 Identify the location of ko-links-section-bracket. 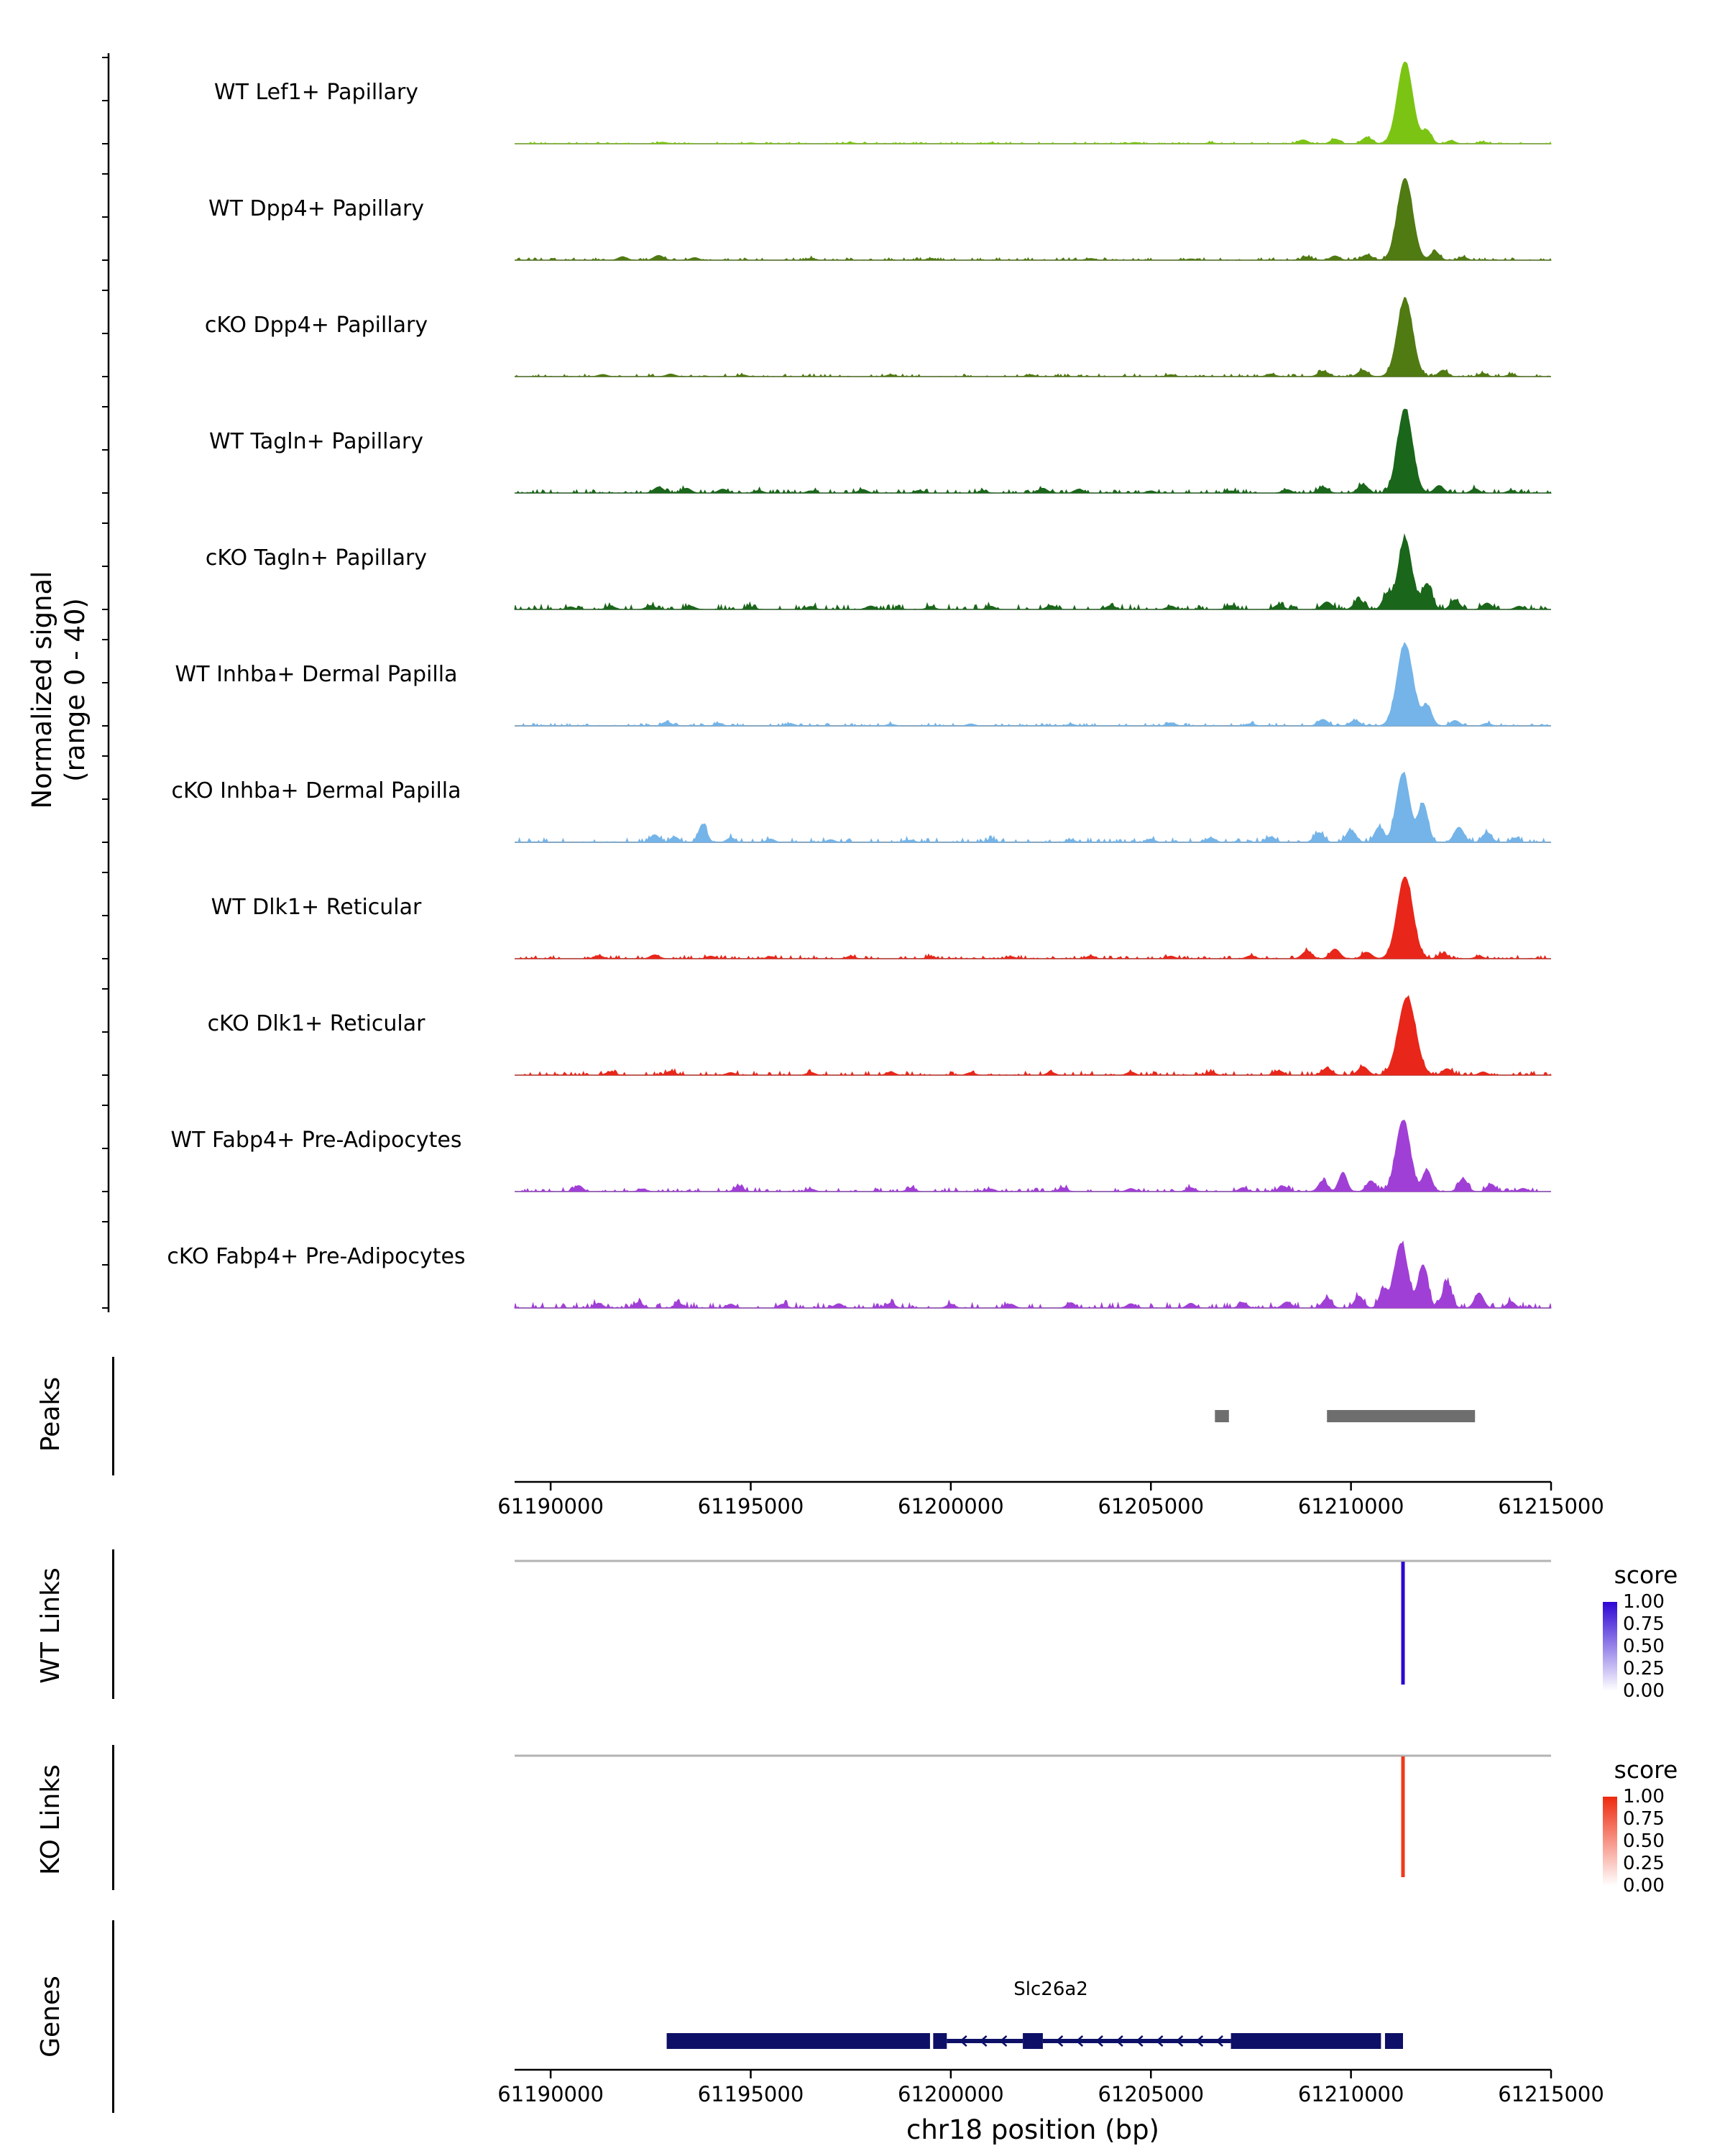
(113, 1818).